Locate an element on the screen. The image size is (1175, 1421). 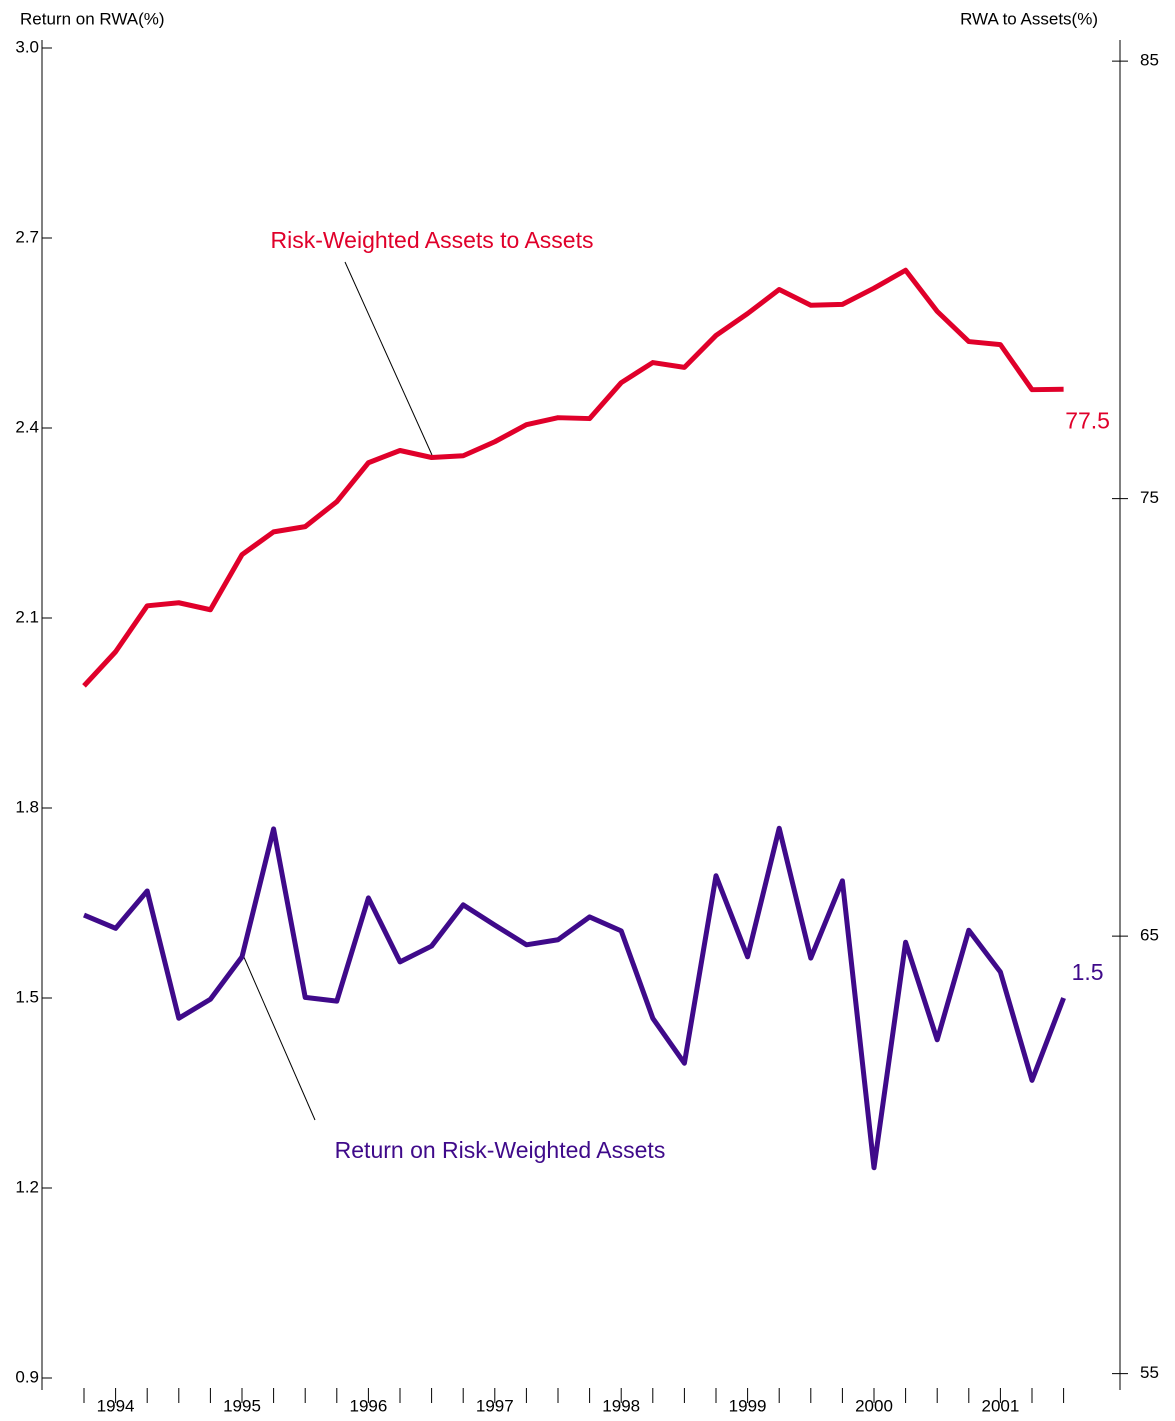
y-tick-label: 1.2 is located at coordinates (27, 1186).